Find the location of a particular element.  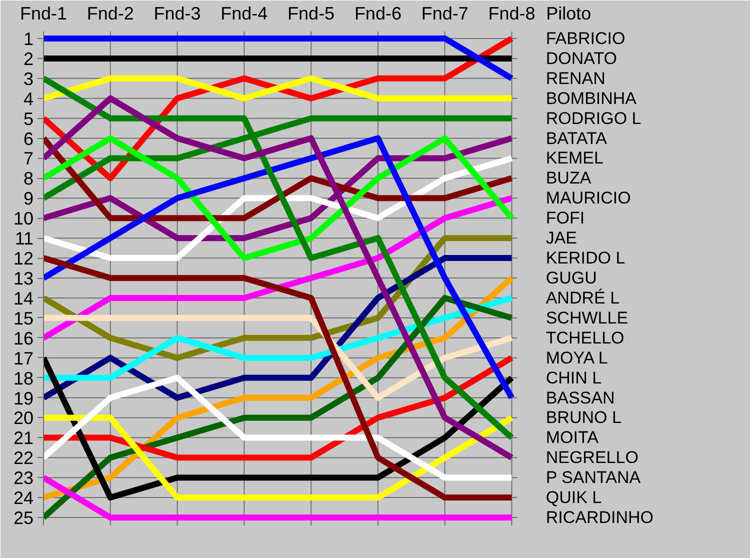

y-tick-label: 22 is located at coordinates (23, 458).